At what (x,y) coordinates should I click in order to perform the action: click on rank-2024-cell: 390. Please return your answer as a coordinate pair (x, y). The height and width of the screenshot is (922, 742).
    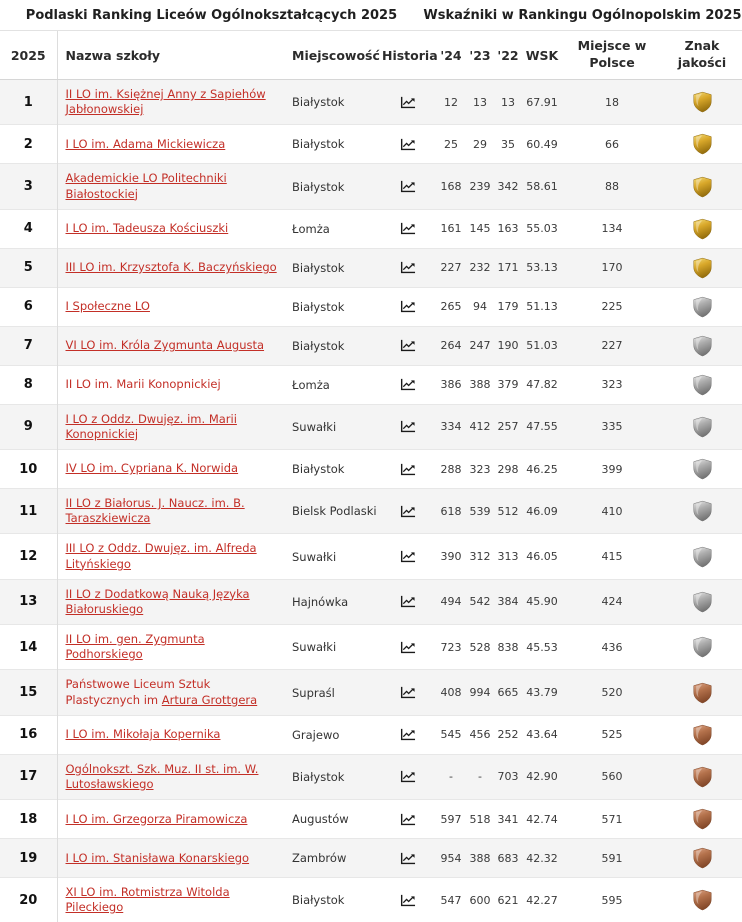
    Looking at the image, I should click on (451, 556).